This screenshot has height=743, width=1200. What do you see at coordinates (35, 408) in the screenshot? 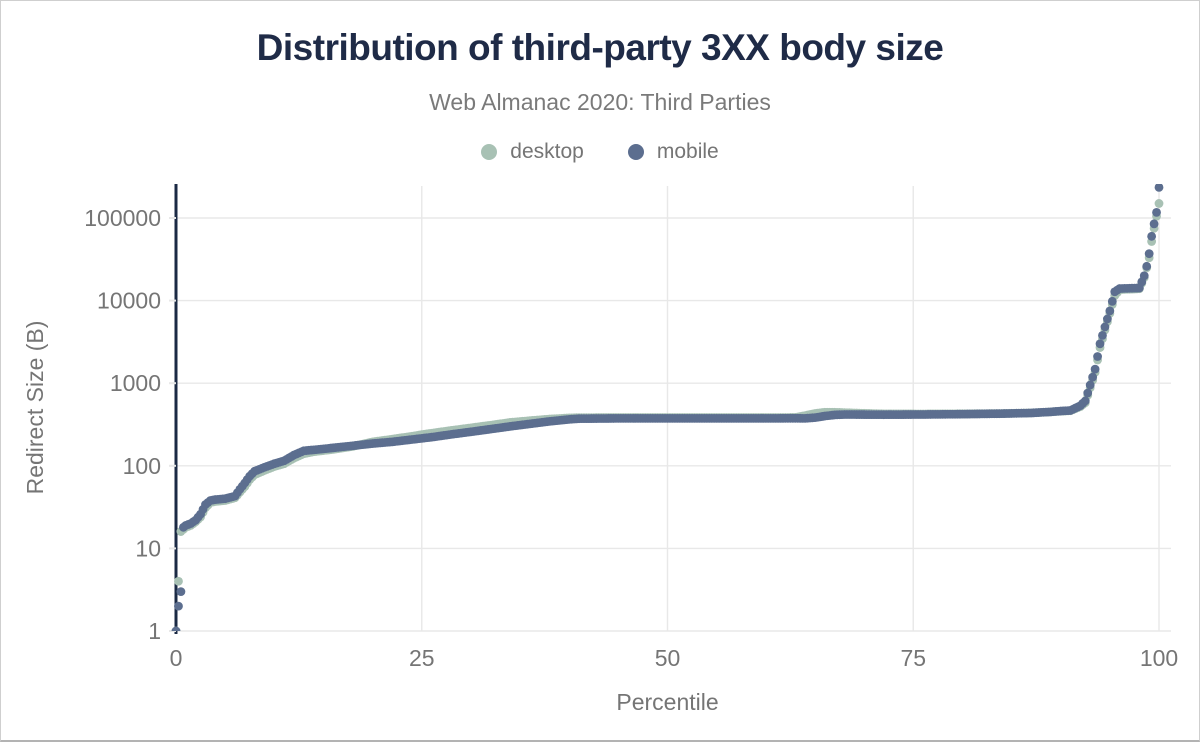
I see `y-axis-title: Redirect Size (B)` at bounding box center [35, 408].